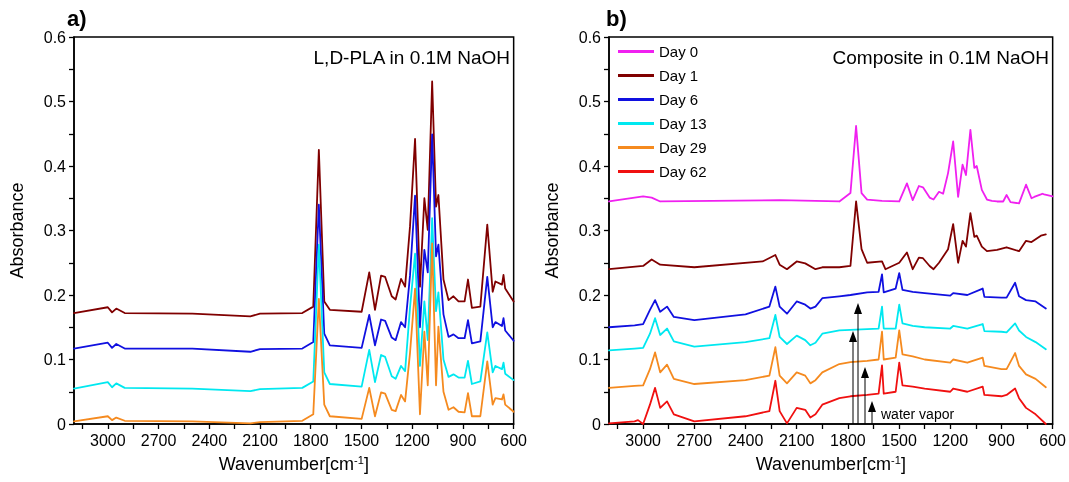  Describe the element at coordinates (411, 57) in the screenshot. I see `text: L,D-PLA in 0.1M NaOH` at that location.